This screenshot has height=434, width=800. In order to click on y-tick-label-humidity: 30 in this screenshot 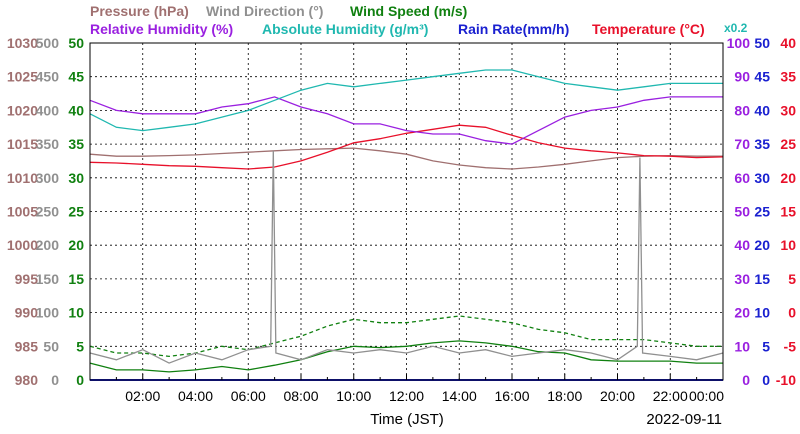, I will do `click(742, 279)`.